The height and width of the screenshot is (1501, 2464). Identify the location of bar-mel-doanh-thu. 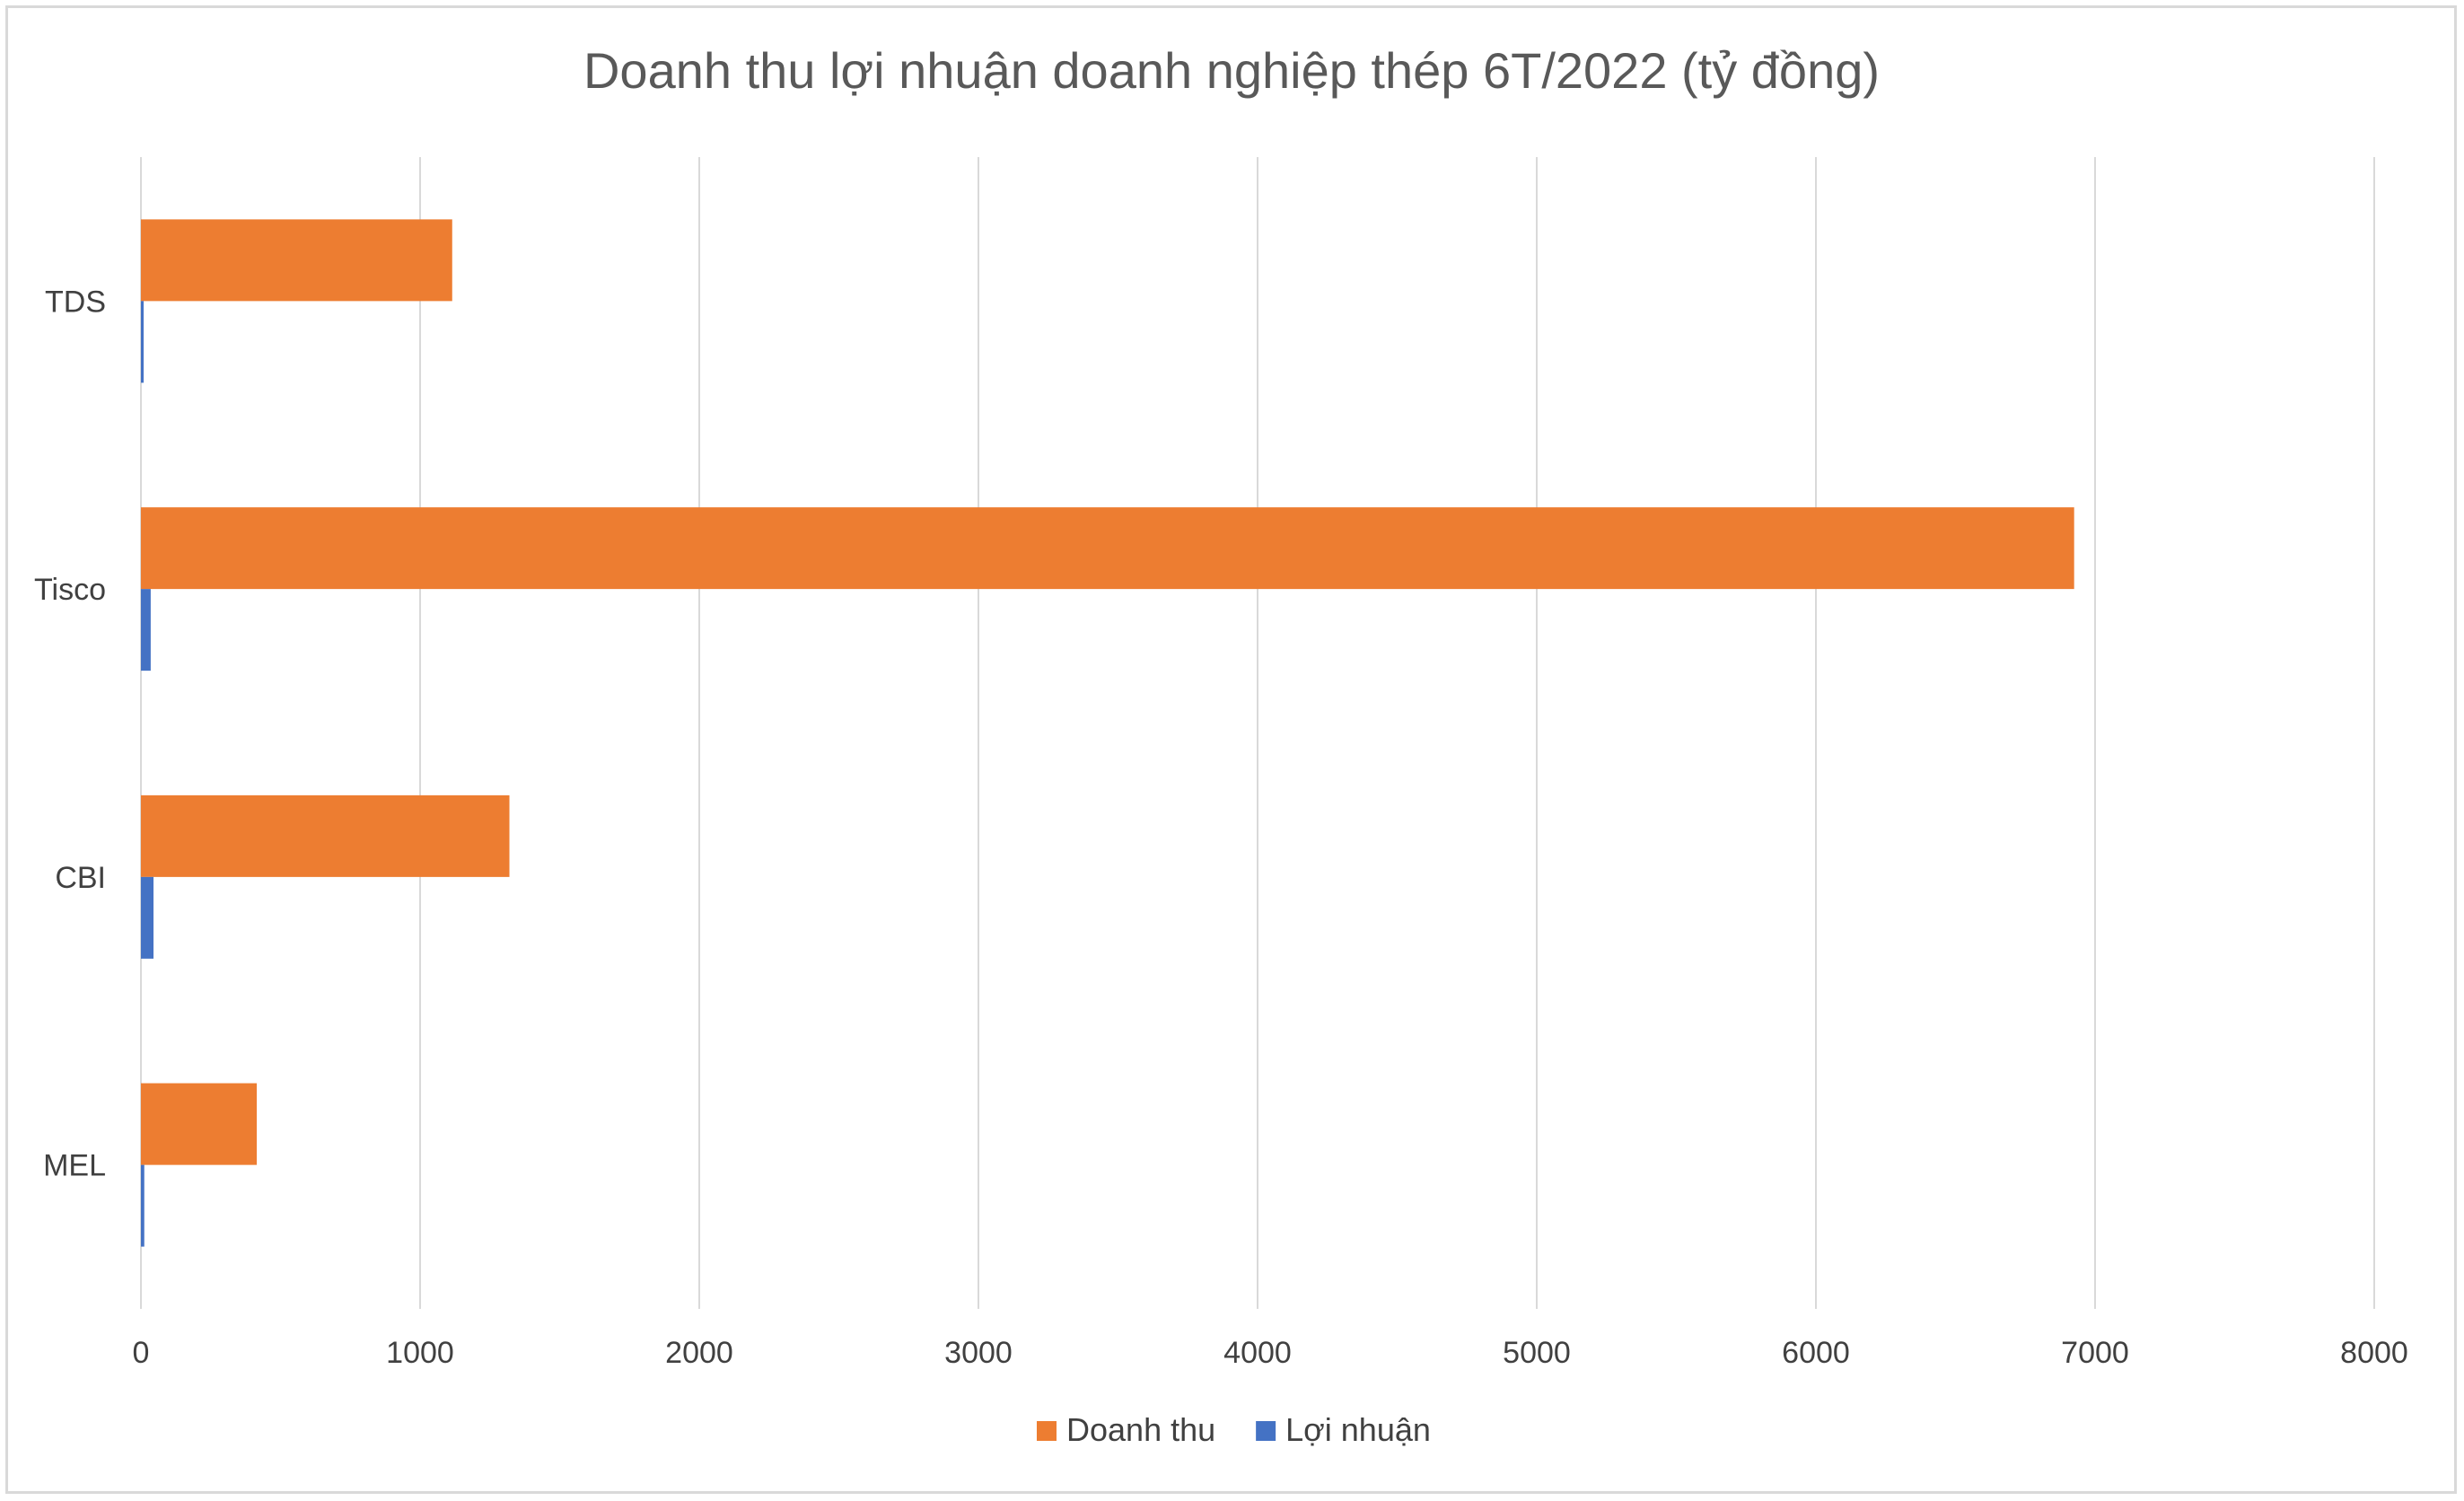
(200, 1124).